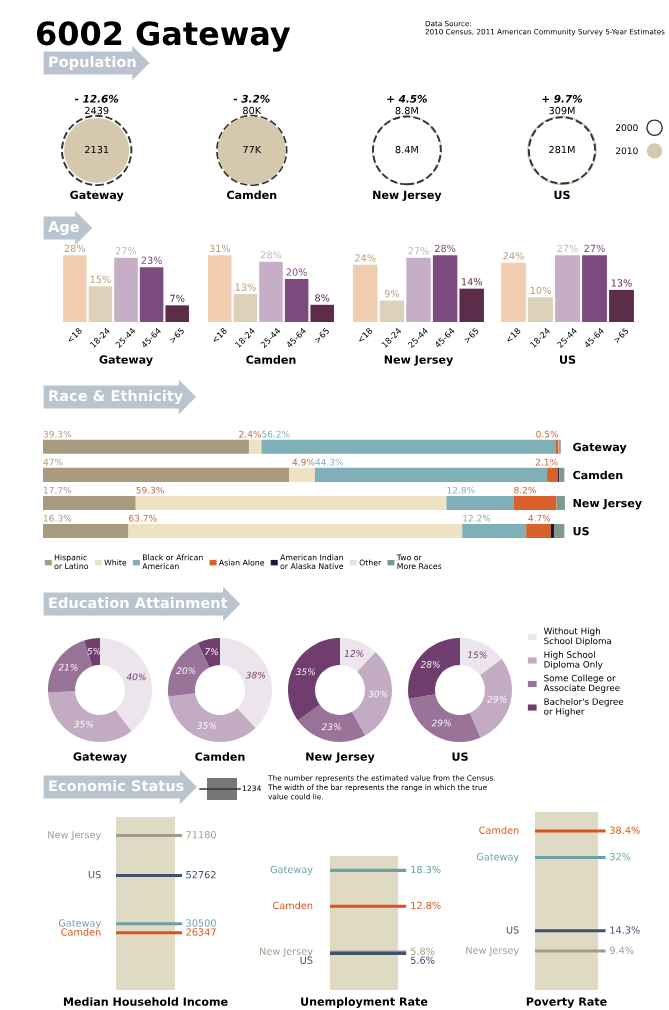  I want to click on data-label: 20%, so click(186, 671).